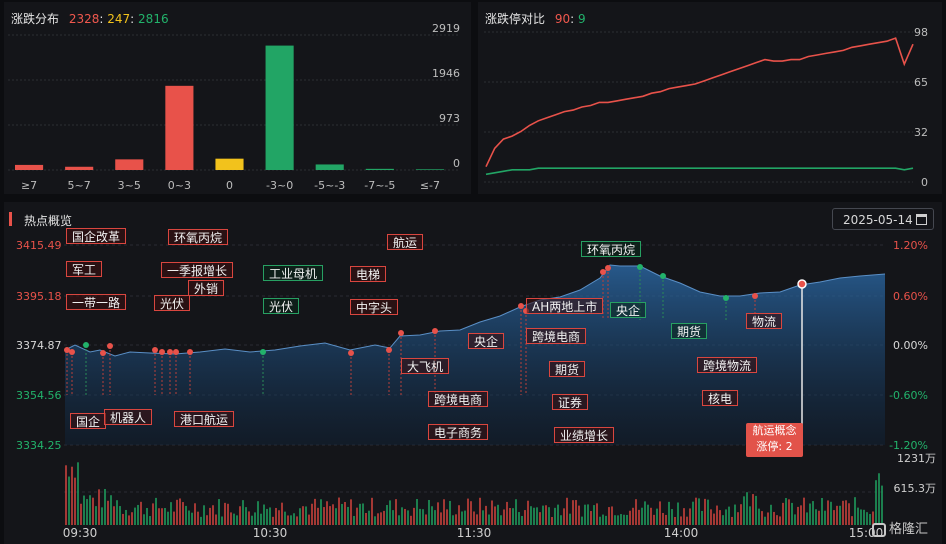  I want to click on concept-tag: 大飞机, so click(425, 366).